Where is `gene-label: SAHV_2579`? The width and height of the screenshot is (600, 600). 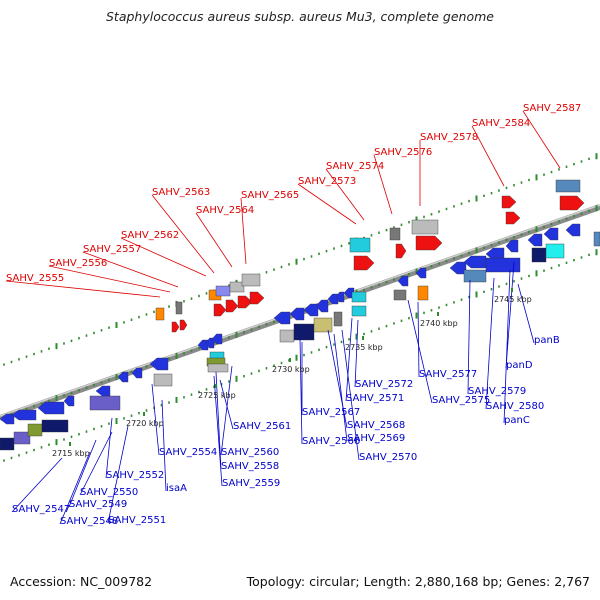
gene-label: SAHV_2579 is located at coordinates (497, 391).